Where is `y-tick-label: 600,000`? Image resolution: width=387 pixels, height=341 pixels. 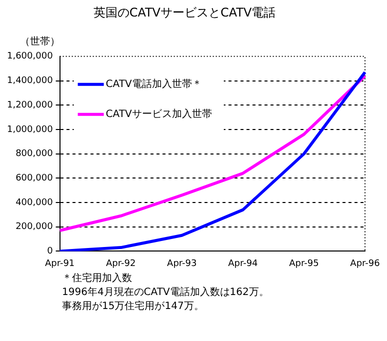 y-tick-label: 600,000 is located at coordinates (35, 178).